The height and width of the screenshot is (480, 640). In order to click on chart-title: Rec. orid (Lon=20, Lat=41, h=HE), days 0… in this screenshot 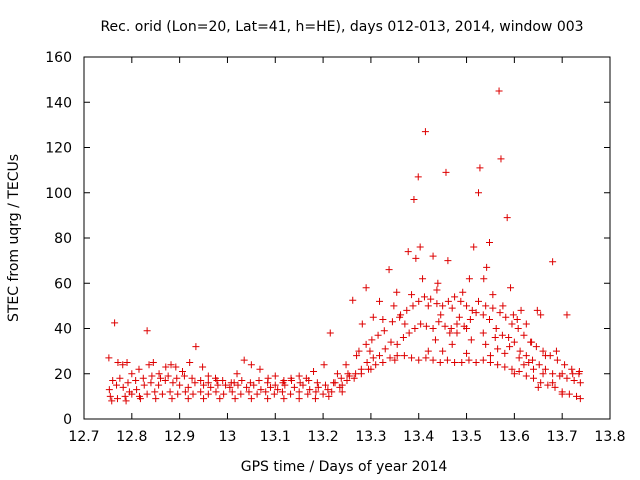, I will do `click(341, 27)`.